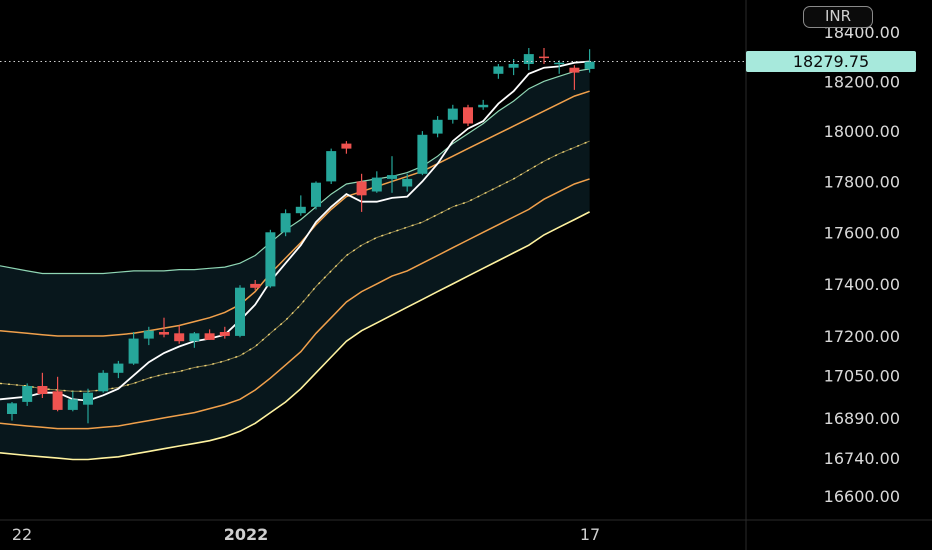 The image size is (932, 550). Describe the element at coordinates (246, 534) in the screenshot. I see `time-tick-label: 2022` at that location.